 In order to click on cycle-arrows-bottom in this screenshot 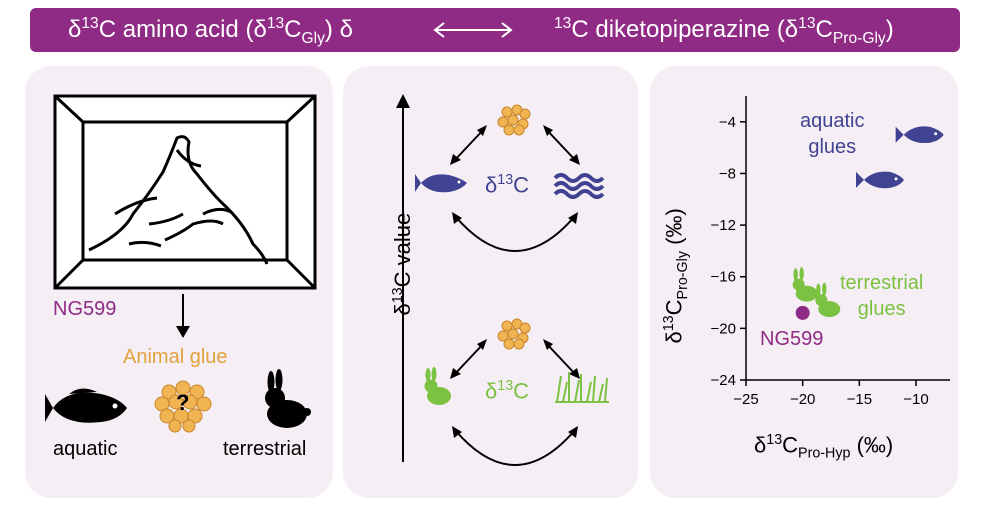, I will do `click(515, 402)`.